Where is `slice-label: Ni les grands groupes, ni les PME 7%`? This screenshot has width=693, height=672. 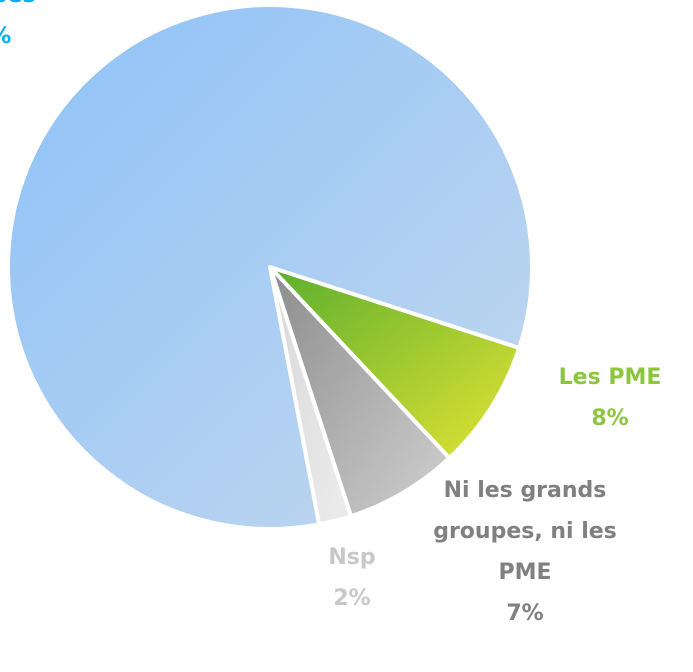 slice-label: Ni les grands groupes, ni les PME 7% is located at coordinates (525, 552).